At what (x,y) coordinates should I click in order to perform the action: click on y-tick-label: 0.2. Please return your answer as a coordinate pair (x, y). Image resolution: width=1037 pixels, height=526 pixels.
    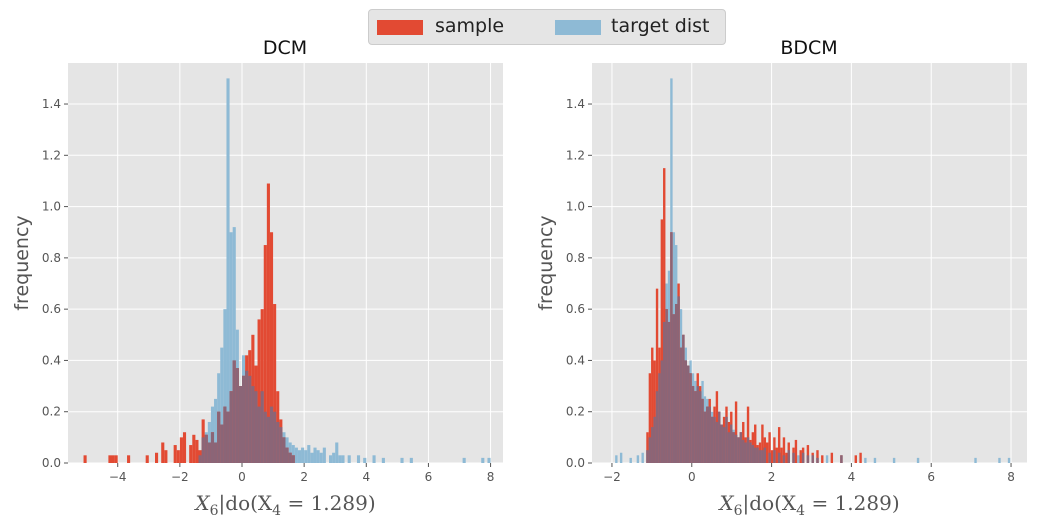
    Looking at the image, I should click on (575, 412).